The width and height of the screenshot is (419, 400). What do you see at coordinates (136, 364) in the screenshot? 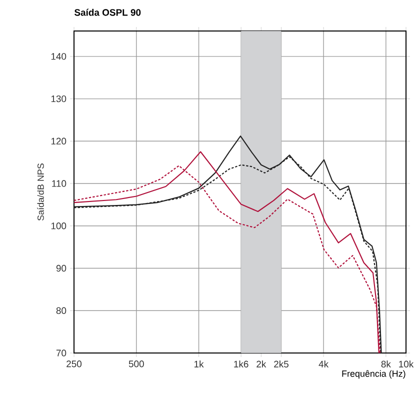
I see `x-tick-label: 500` at bounding box center [136, 364].